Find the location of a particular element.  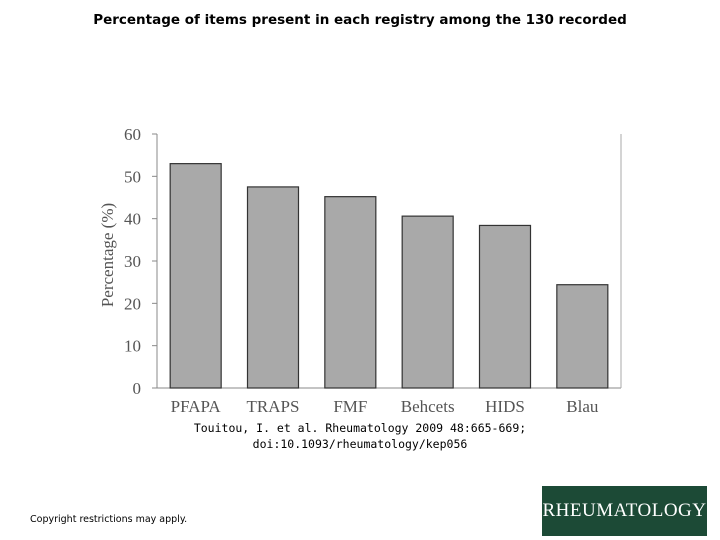

x-tick-label: HIDS is located at coordinates (505, 406).